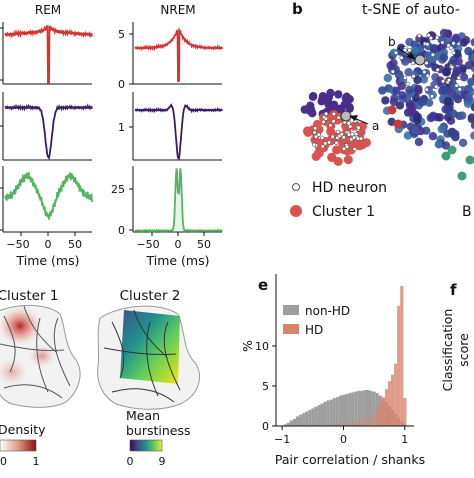  I want to click on burst-tick-0: 0, so click(130, 461).